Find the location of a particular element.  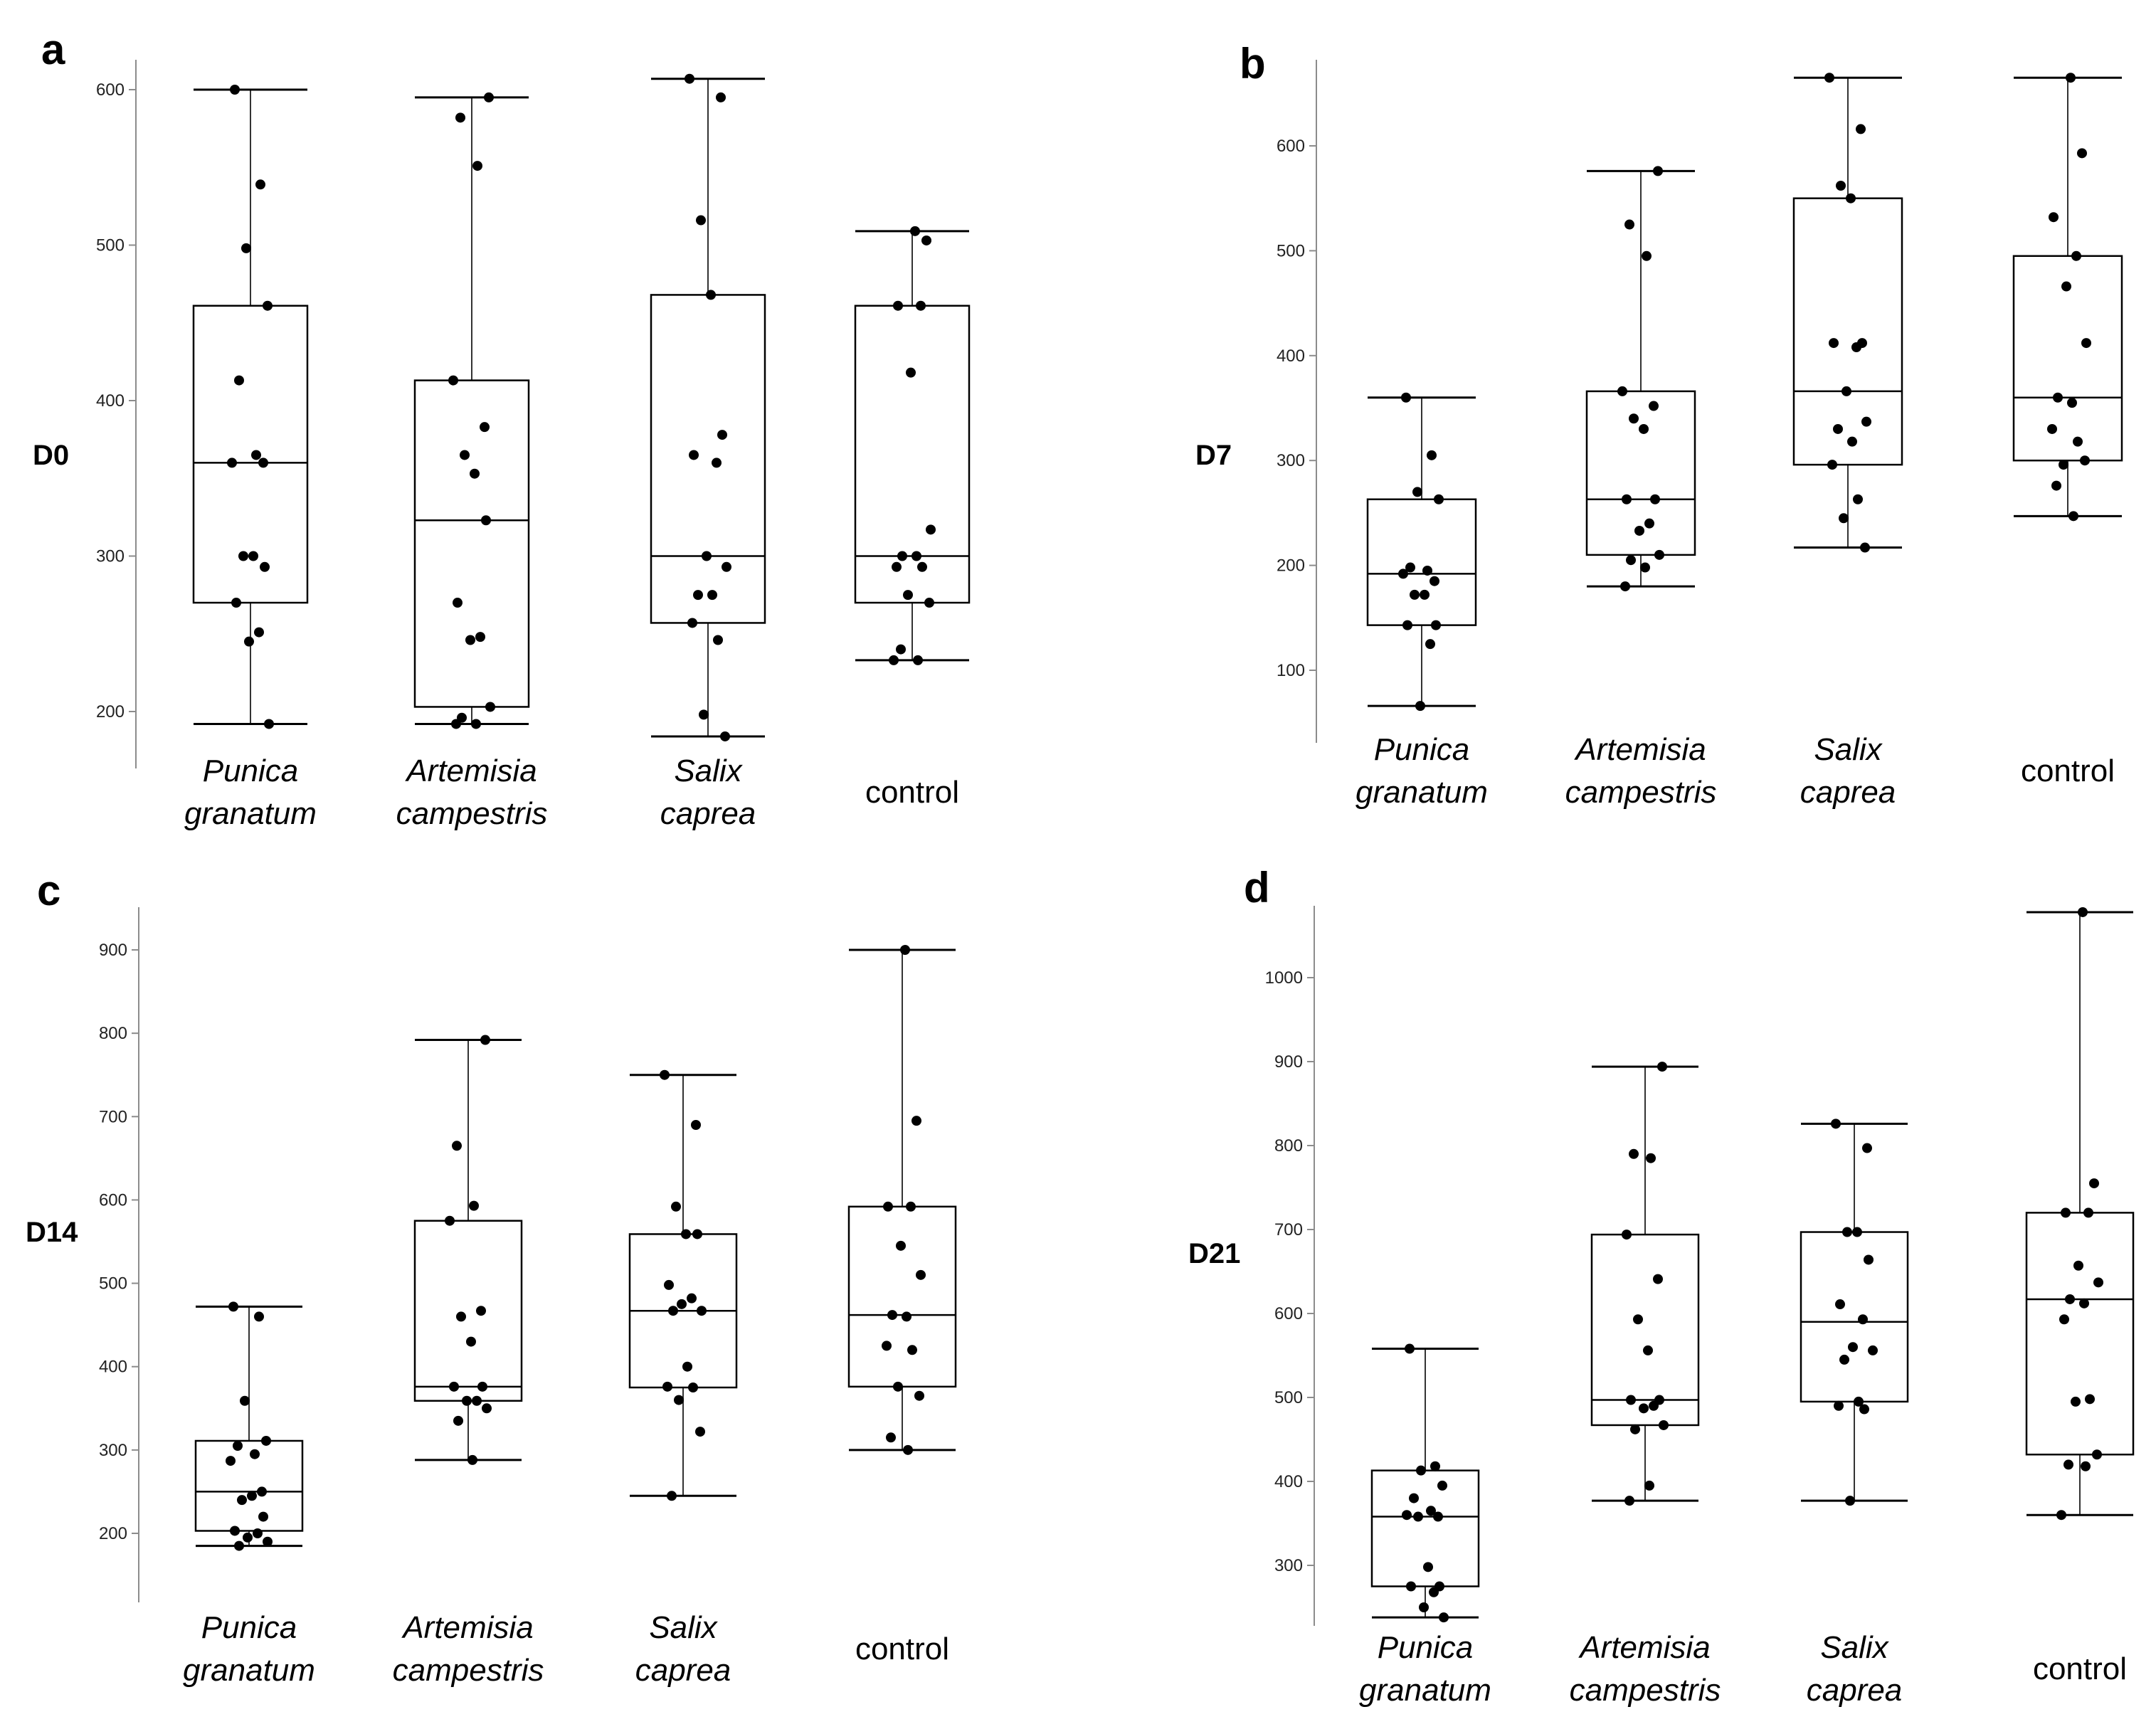

panel-letter: c is located at coordinates (49, 890).